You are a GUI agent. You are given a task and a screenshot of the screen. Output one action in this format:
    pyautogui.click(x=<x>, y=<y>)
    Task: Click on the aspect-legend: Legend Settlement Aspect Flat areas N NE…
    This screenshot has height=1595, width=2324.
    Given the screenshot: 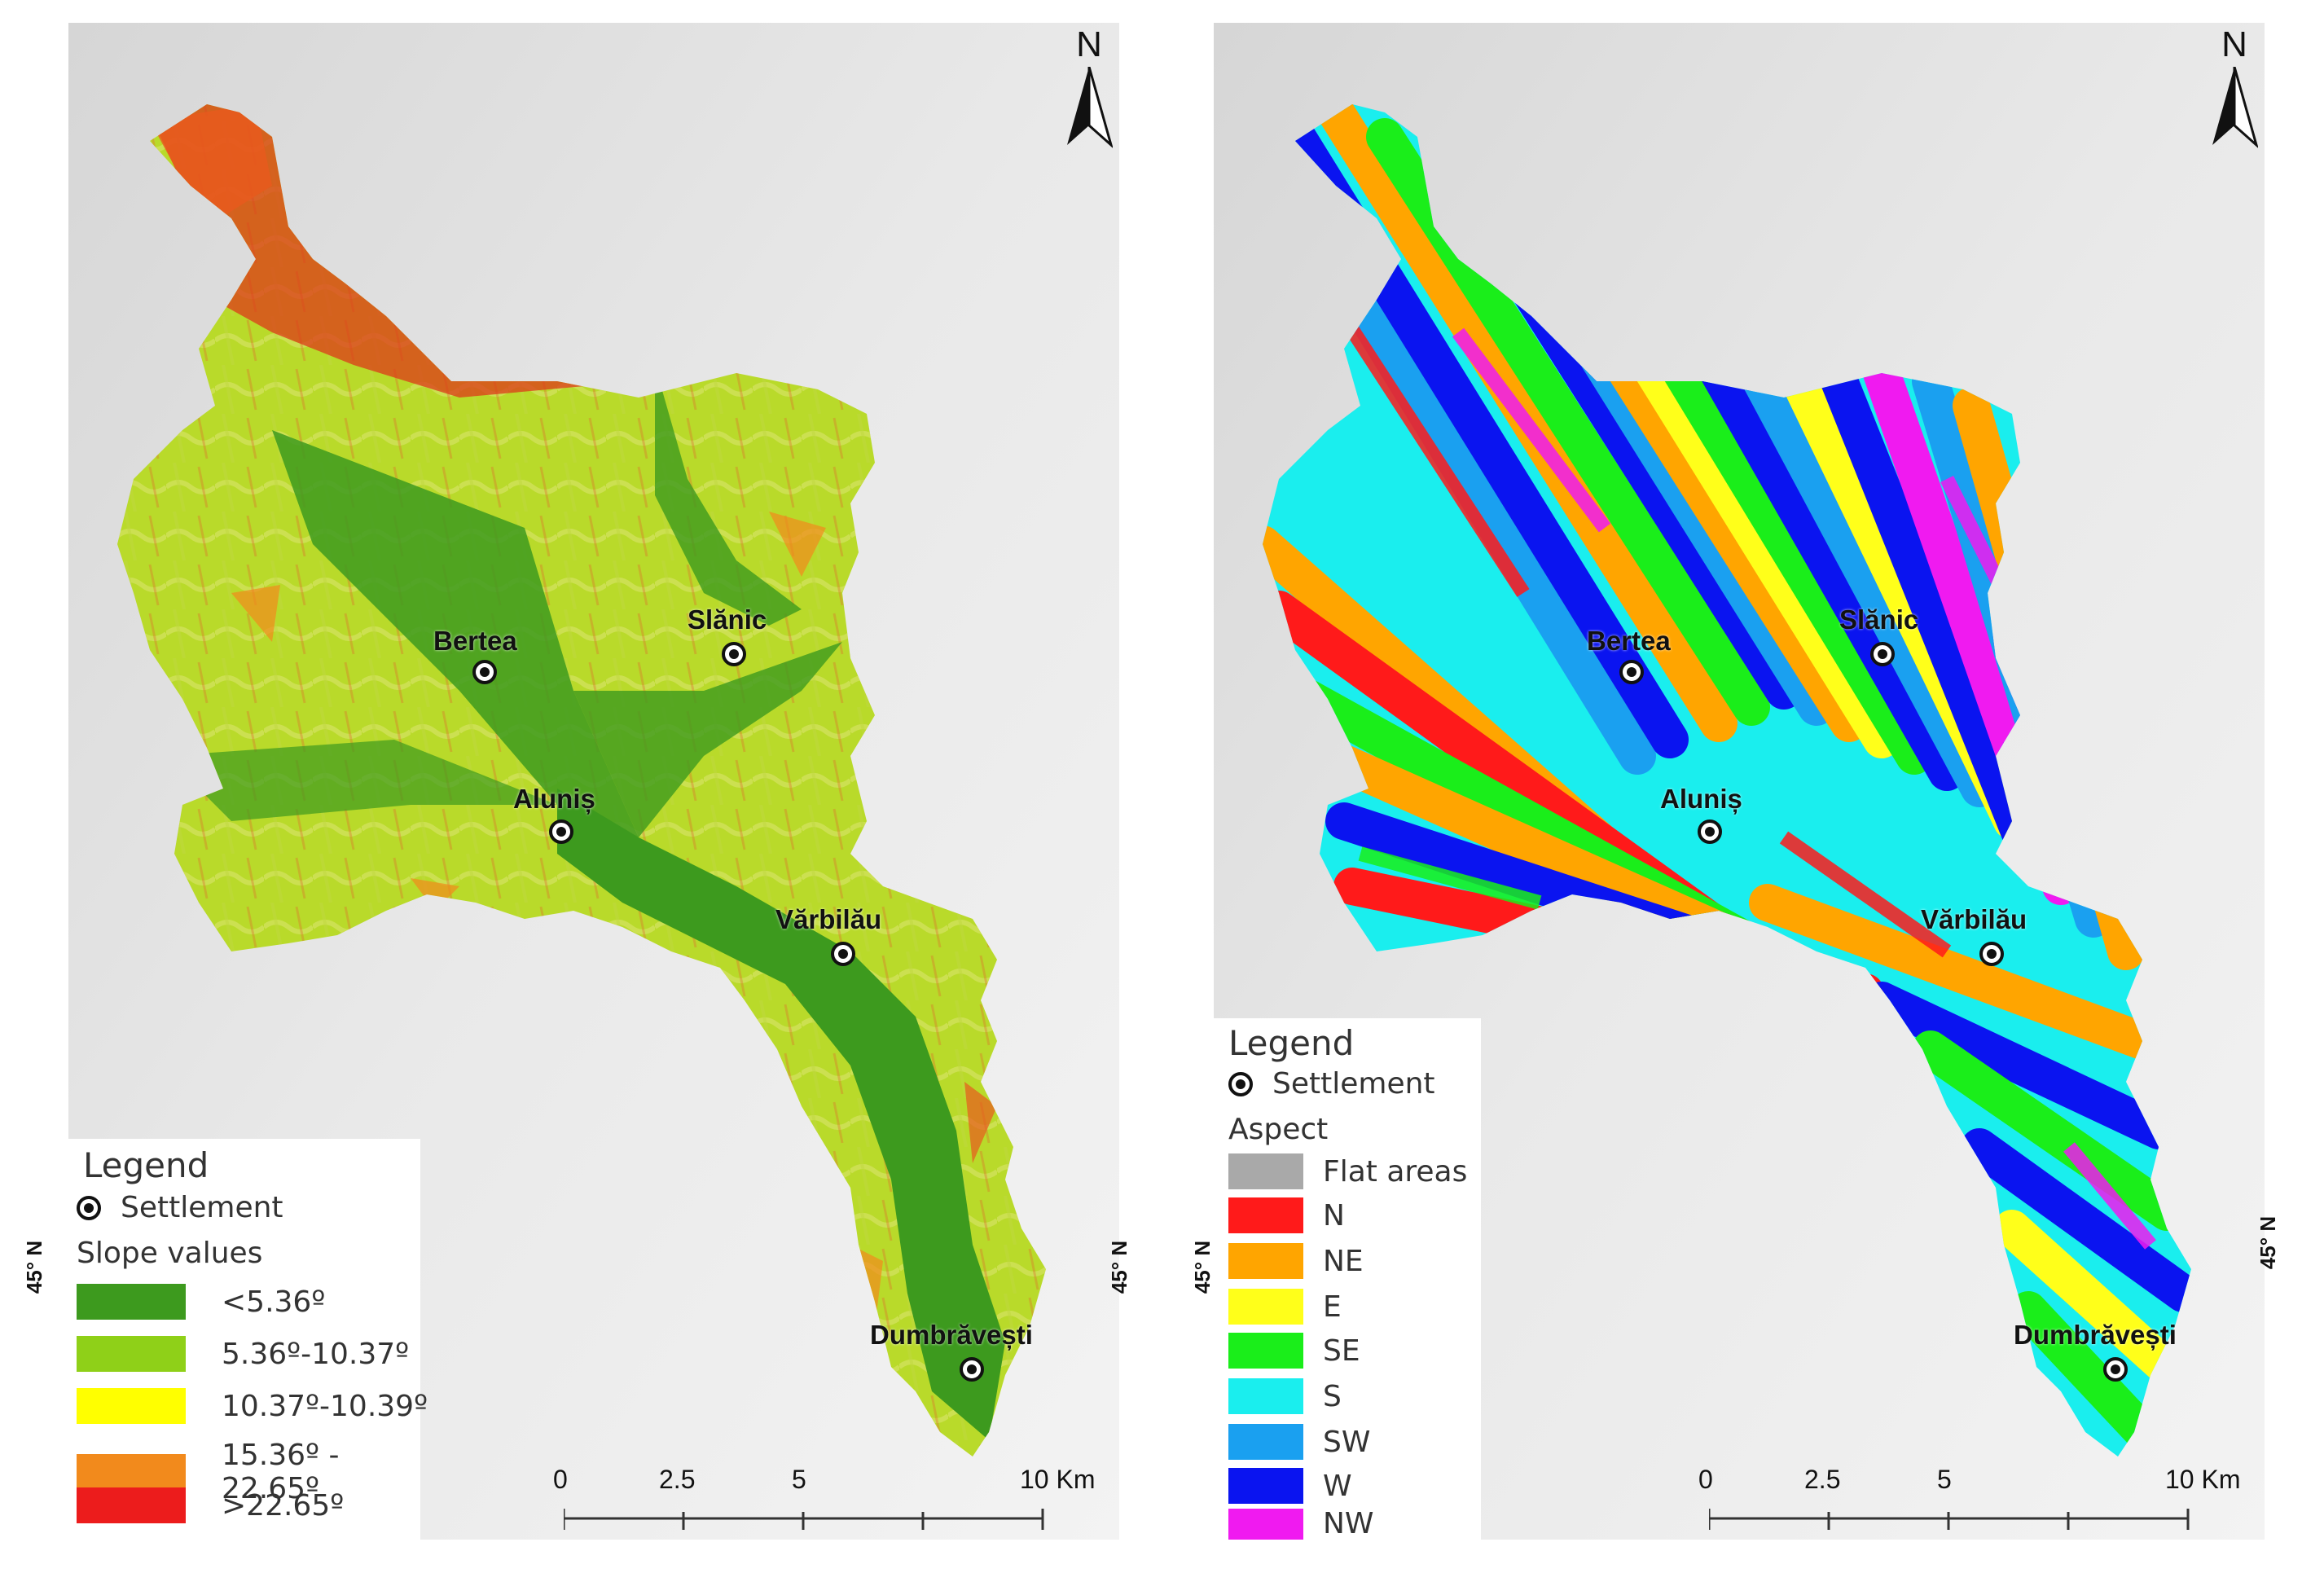 What is the action you would take?
    pyautogui.click(x=1347, y=1279)
    